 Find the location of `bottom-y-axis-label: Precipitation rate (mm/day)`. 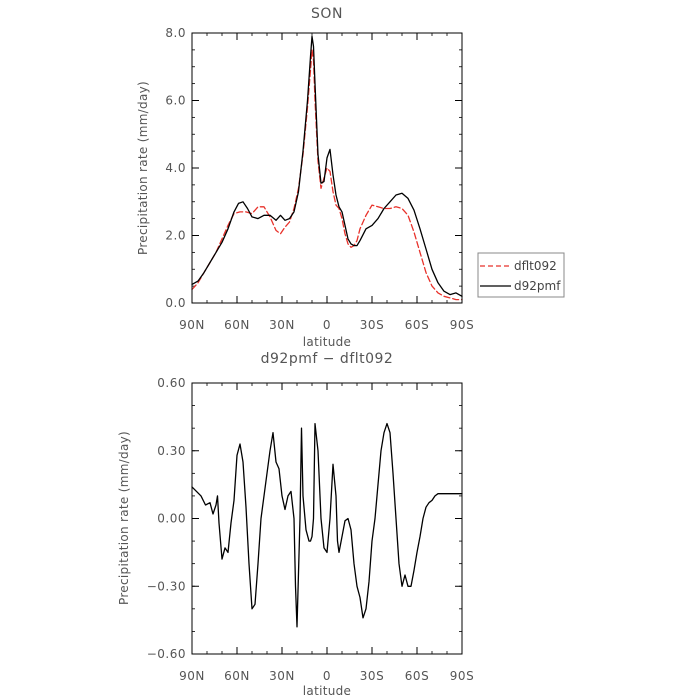

bottom-y-axis-label: Precipitation rate (mm/day) is located at coordinates (124, 518).